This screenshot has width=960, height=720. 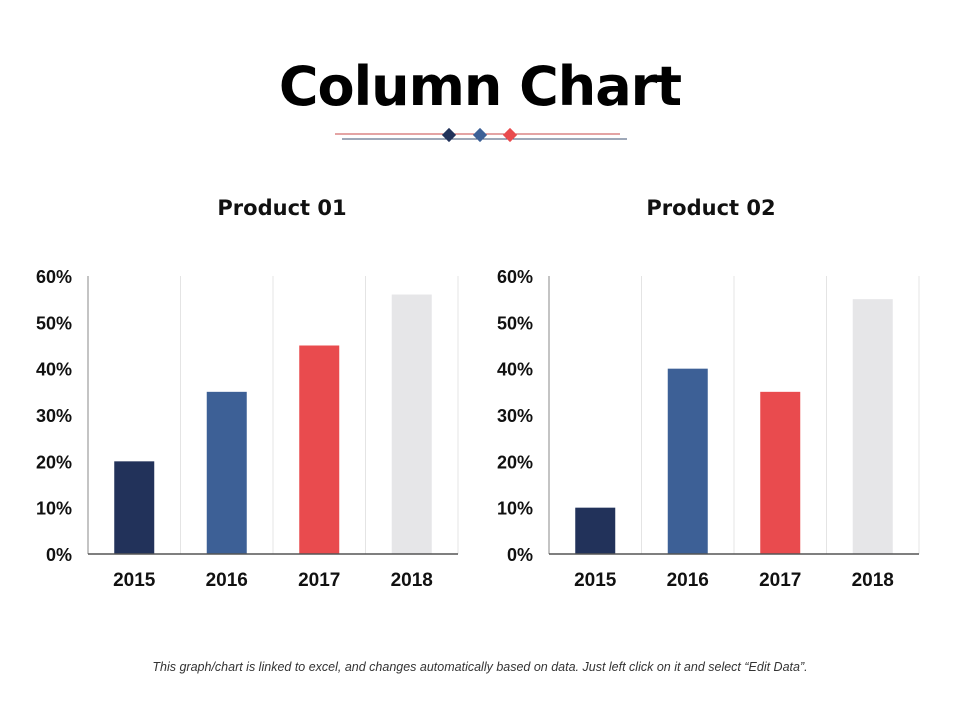 I want to click on page-title: Column Chart, so click(x=480, y=86).